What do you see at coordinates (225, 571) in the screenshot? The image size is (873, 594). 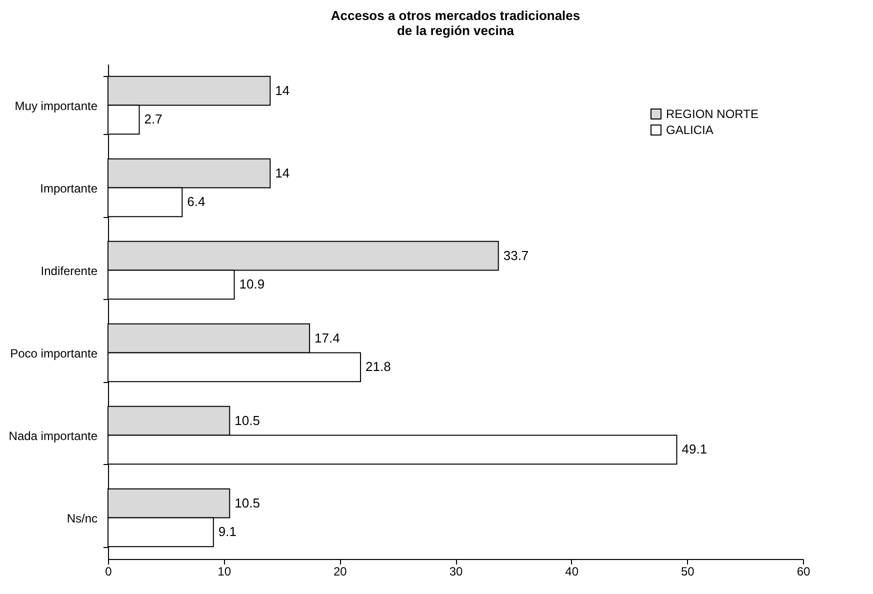 I see `x-tick-label: 10` at bounding box center [225, 571].